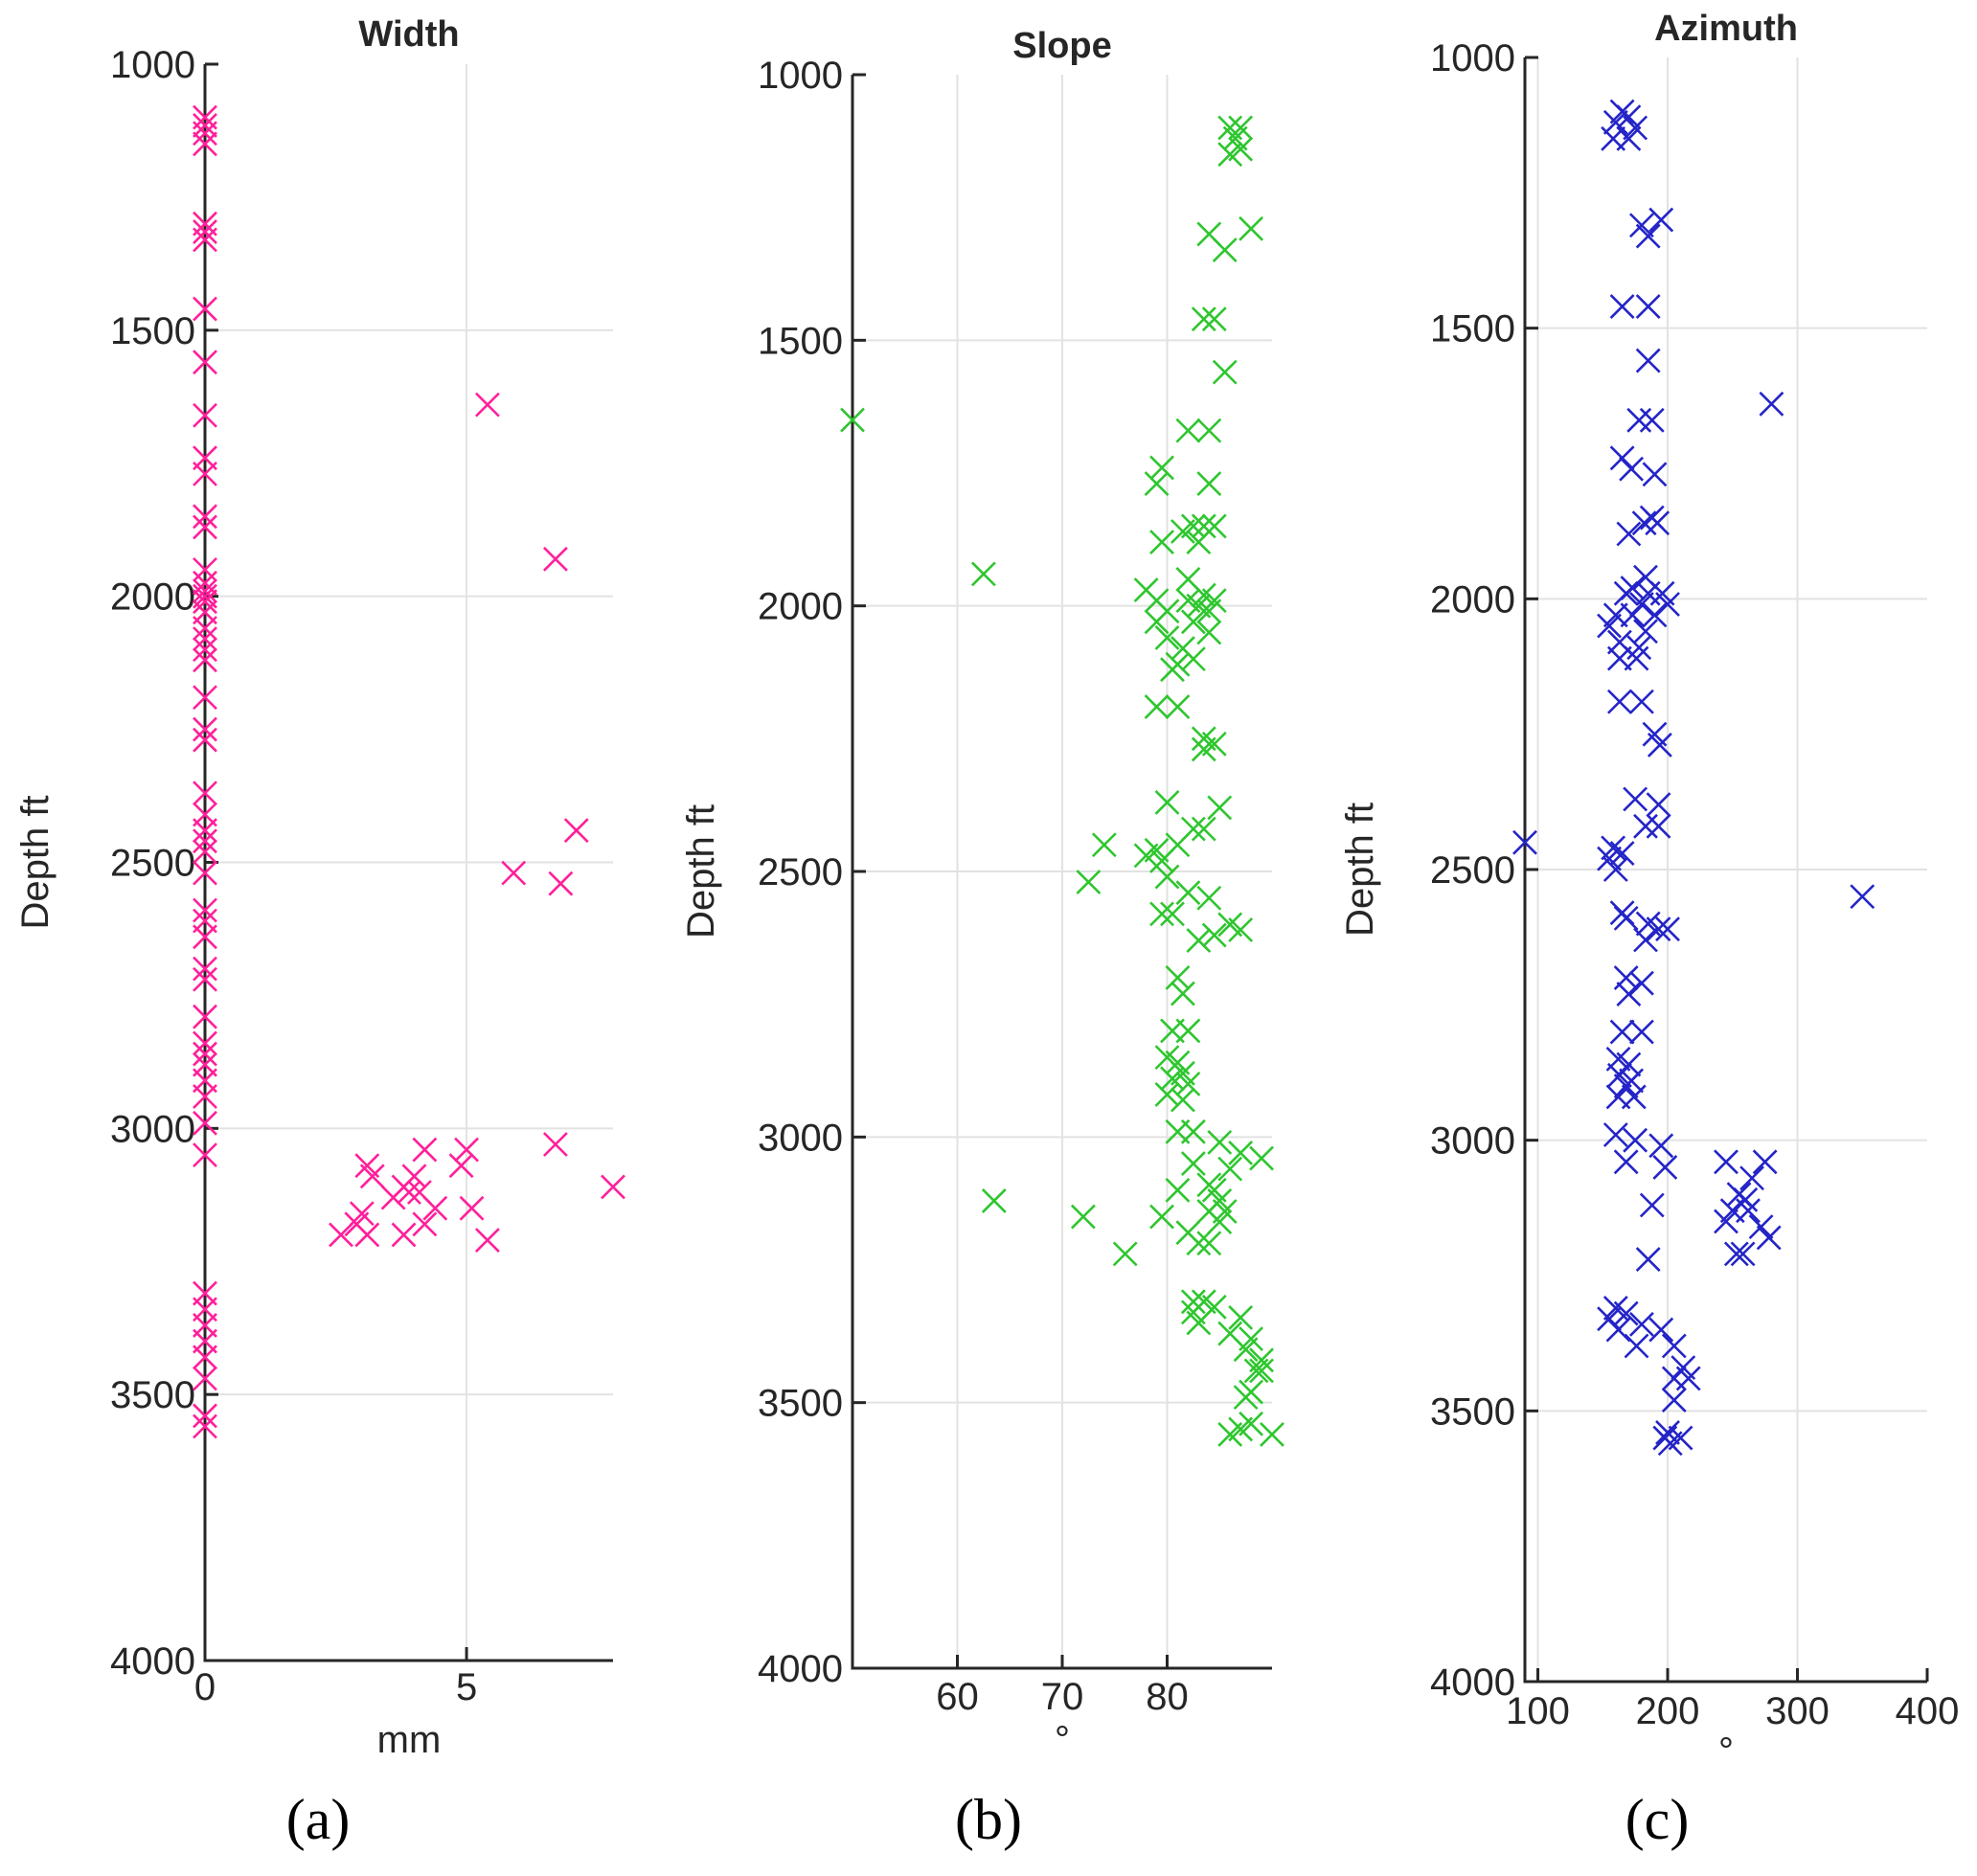 The image size is (1977, 1876). What do you see at coordinates (1726, 1751) in the screenshot?
I see `azimuth-x-axis-label: °` at bounding box center [1726, 1751].